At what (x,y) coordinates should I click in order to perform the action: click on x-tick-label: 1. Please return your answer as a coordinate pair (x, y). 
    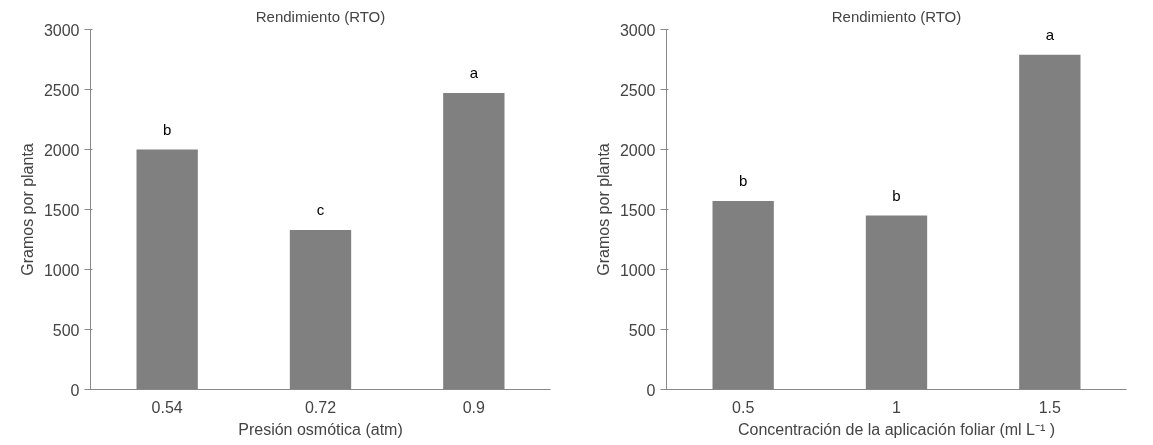
    Looking at the image, I should click on (897, 407).